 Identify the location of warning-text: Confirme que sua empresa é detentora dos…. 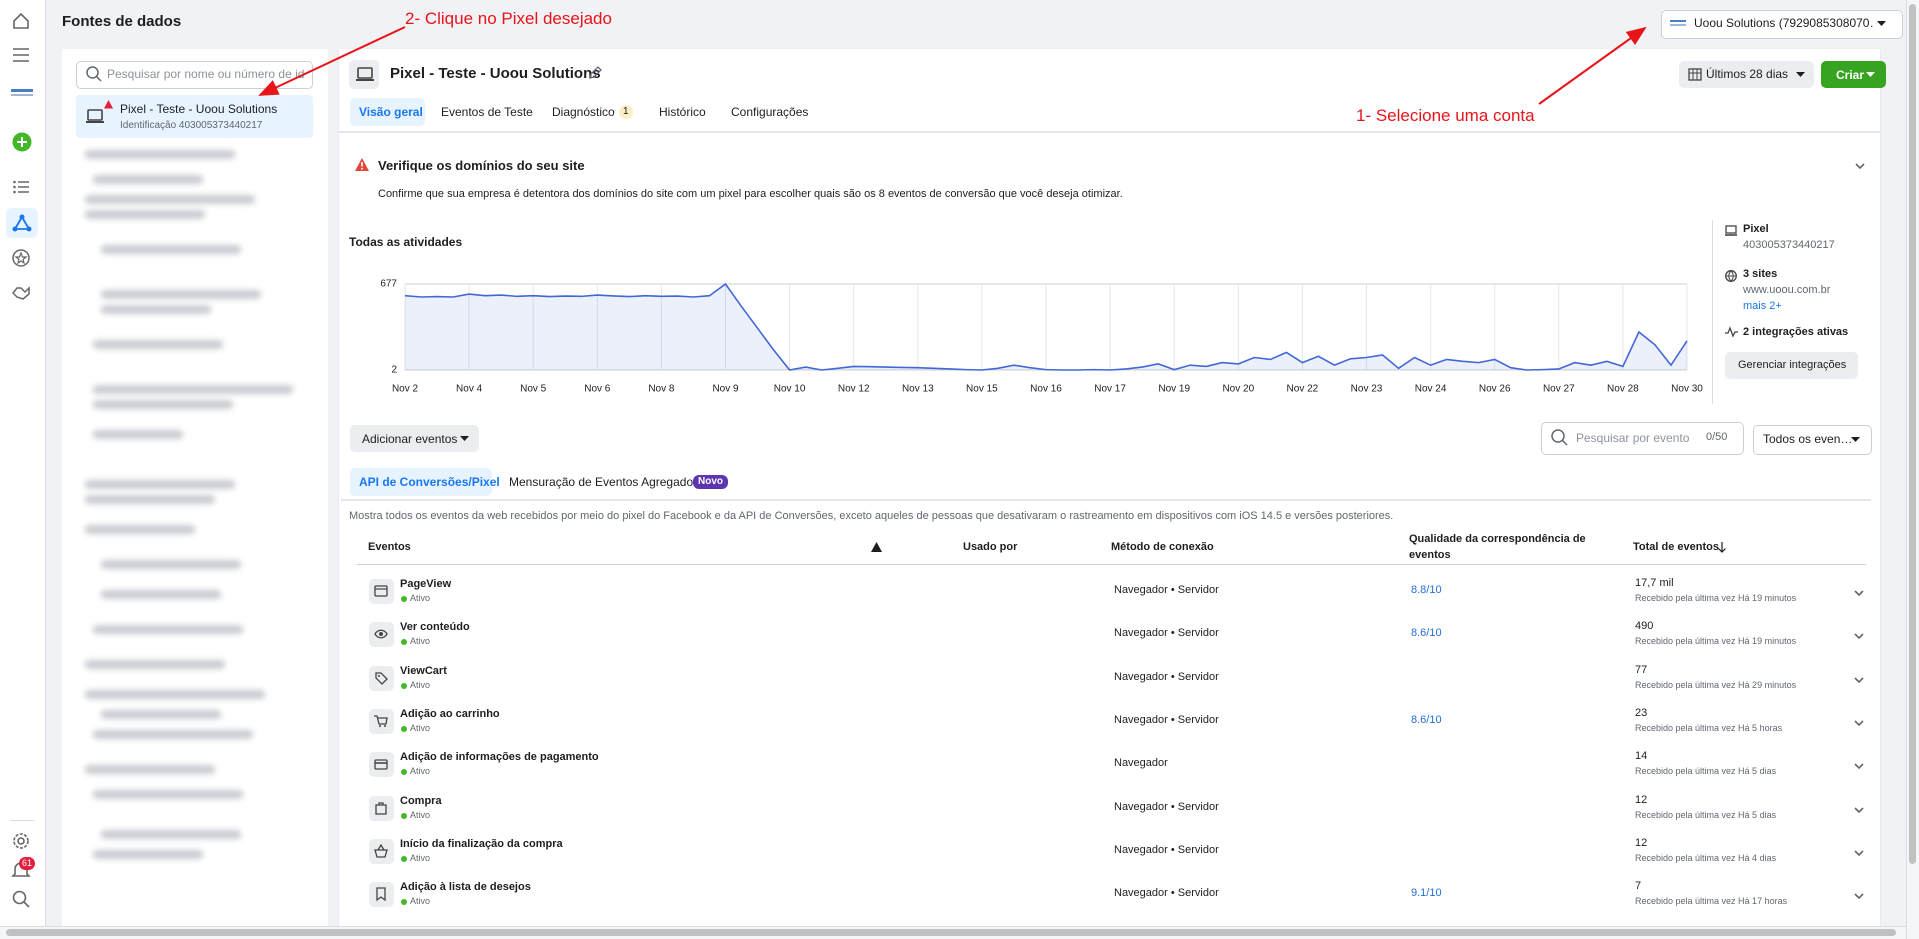
(750, 194).